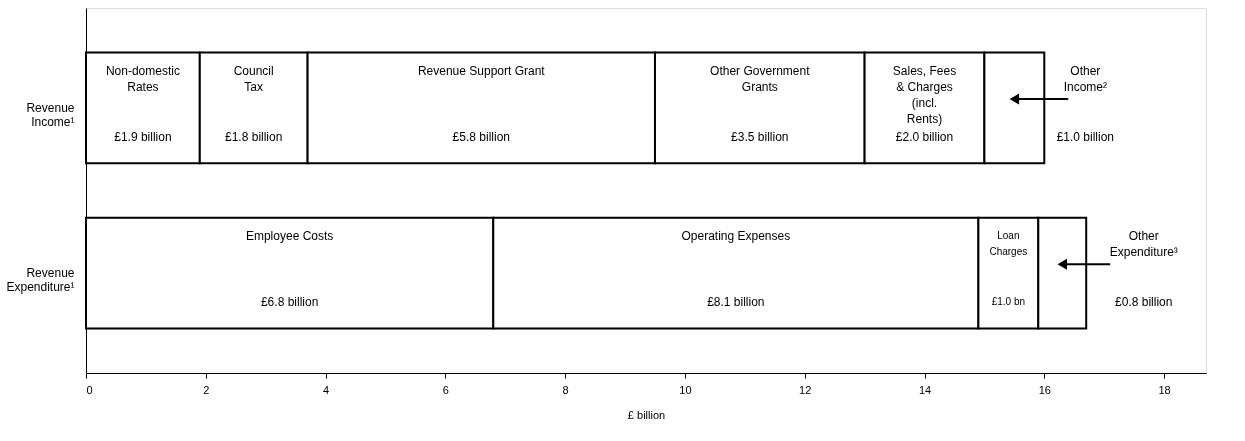  I want to click on data-label: £8.1 billion, so click(736, 301).